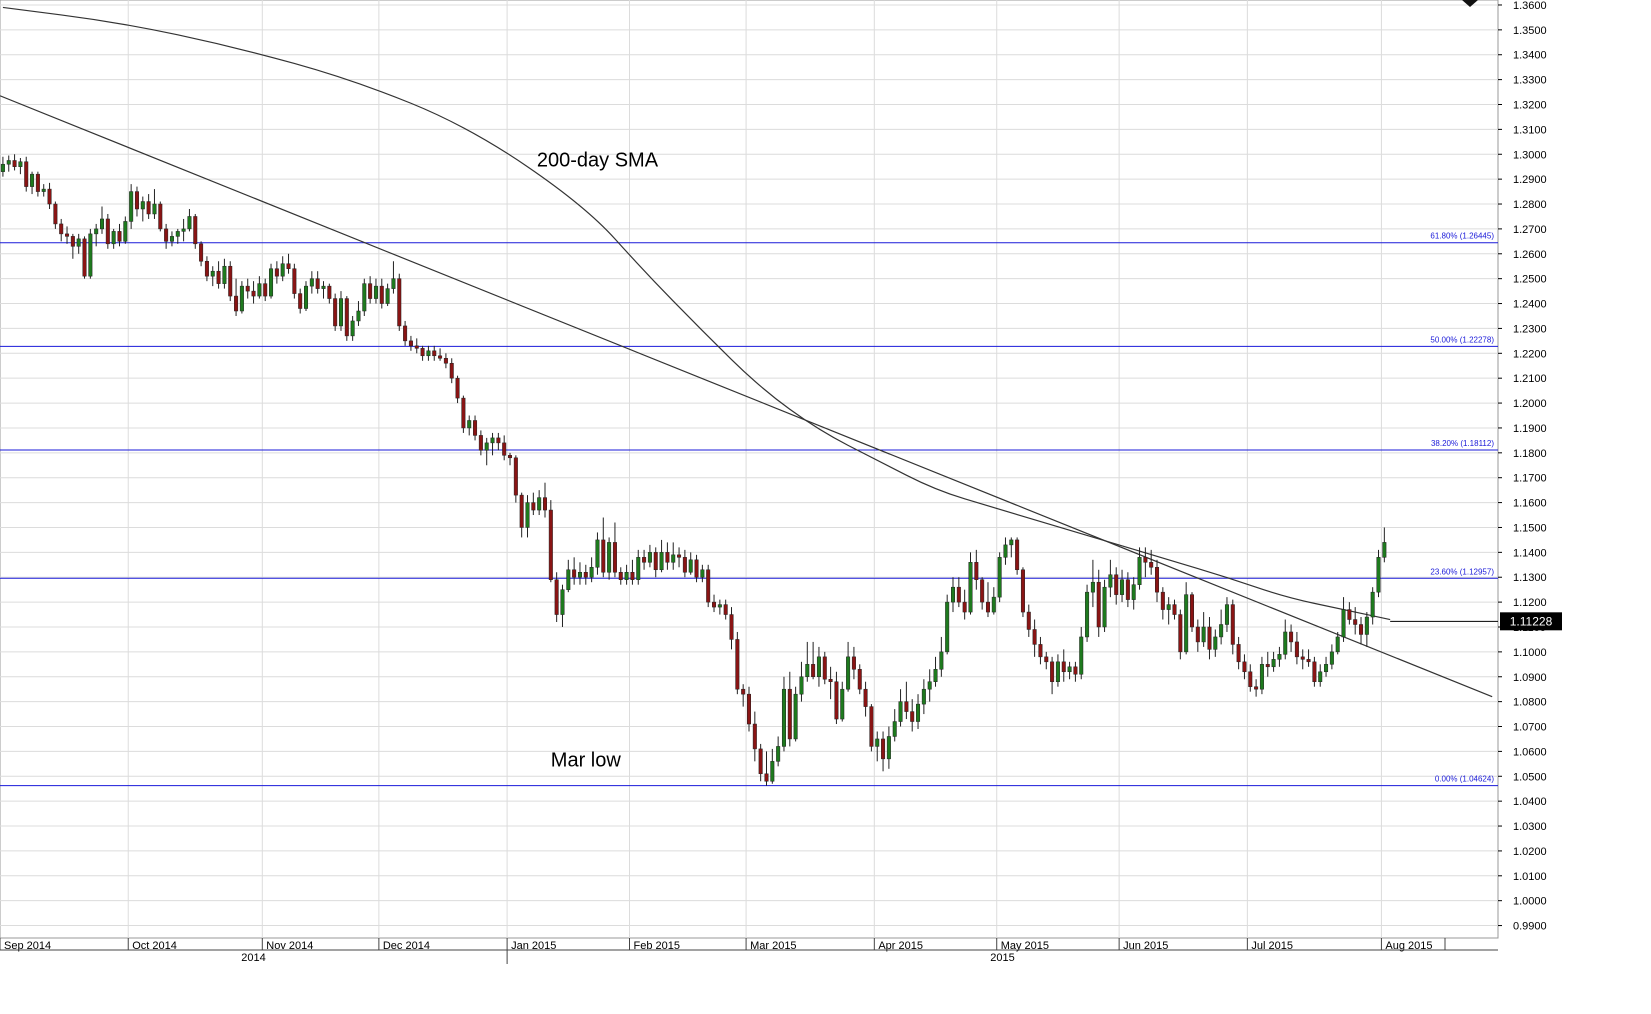  Describe the element at coordinates (1272, 946) in the screenshot. I see `month-label: Jul 2015` at that location.